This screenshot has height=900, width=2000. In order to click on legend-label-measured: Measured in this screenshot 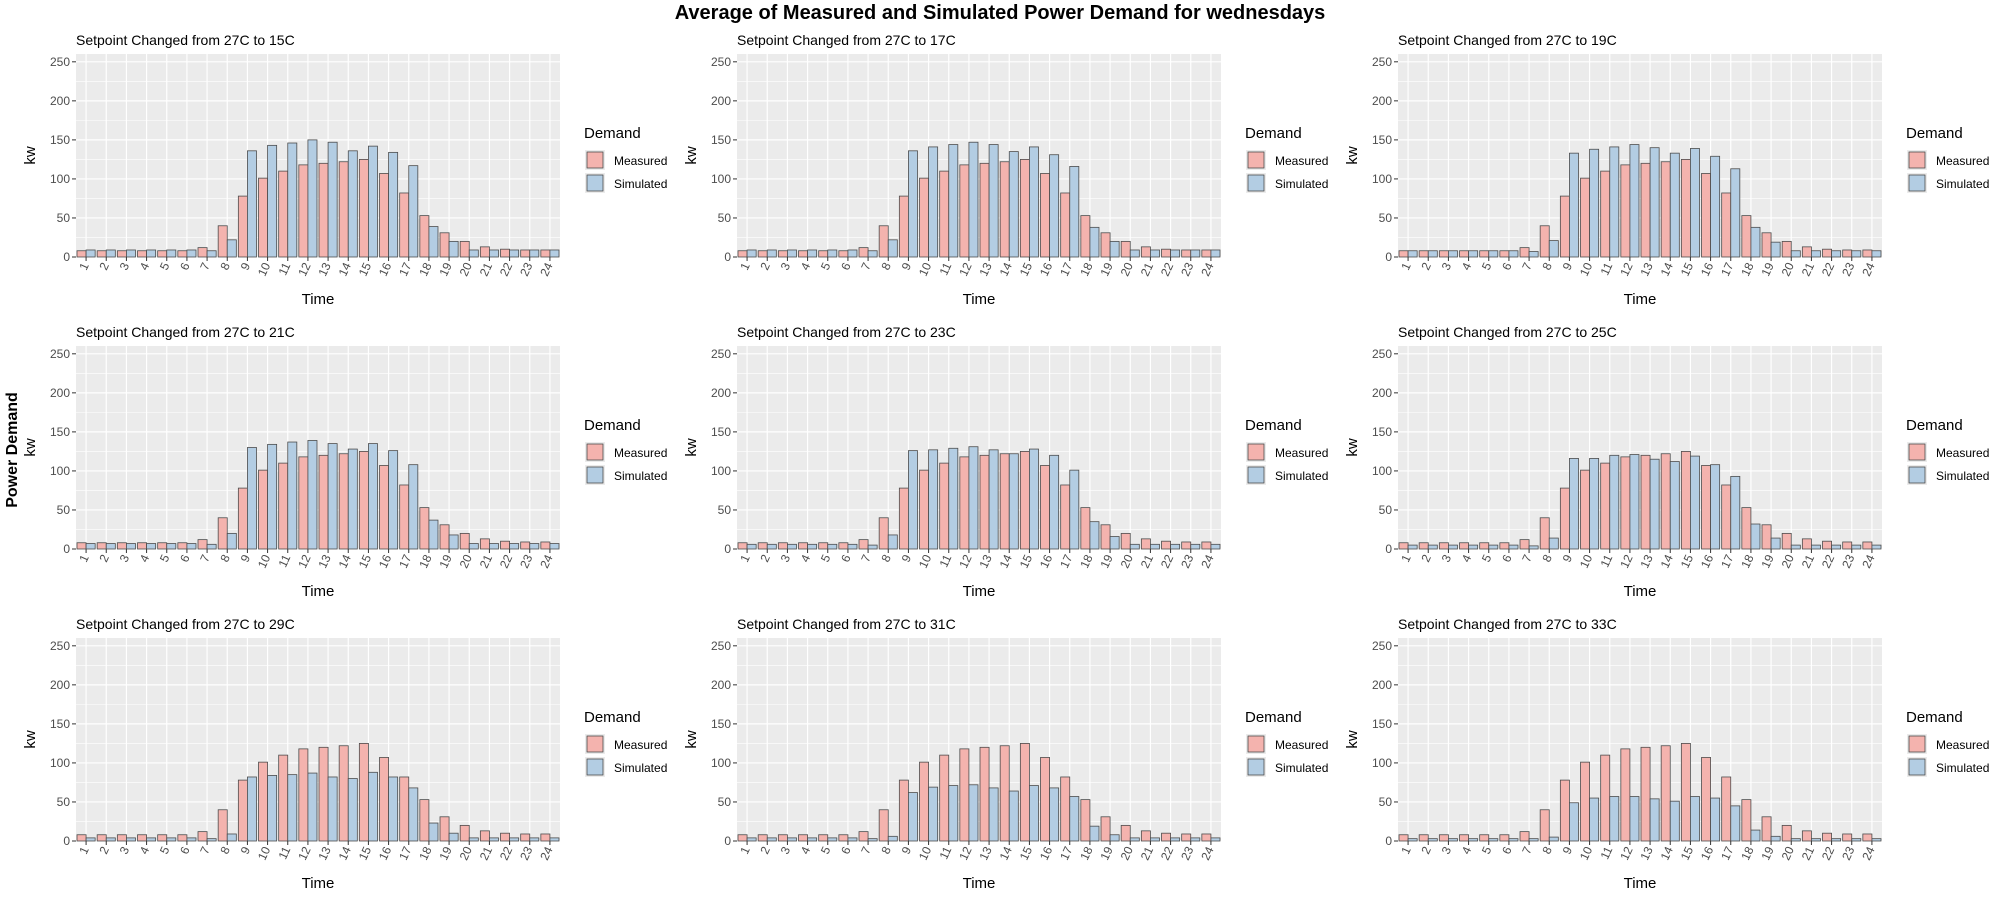, I will do `click(1301, 745)`.